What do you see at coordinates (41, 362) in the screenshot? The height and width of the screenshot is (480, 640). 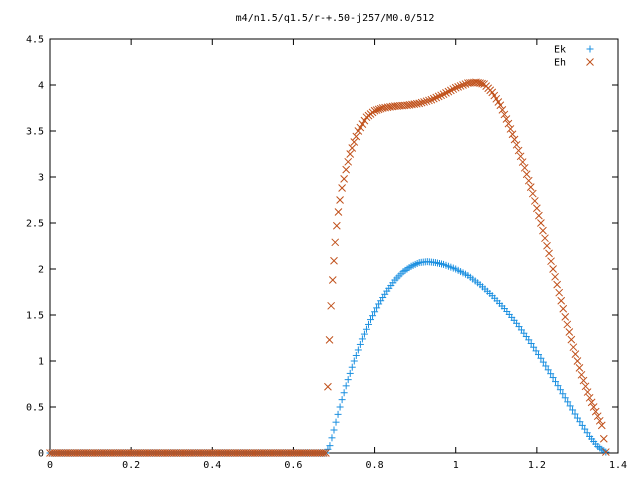 I see `y-tick-label: 1` at bounding box center [41, 362].